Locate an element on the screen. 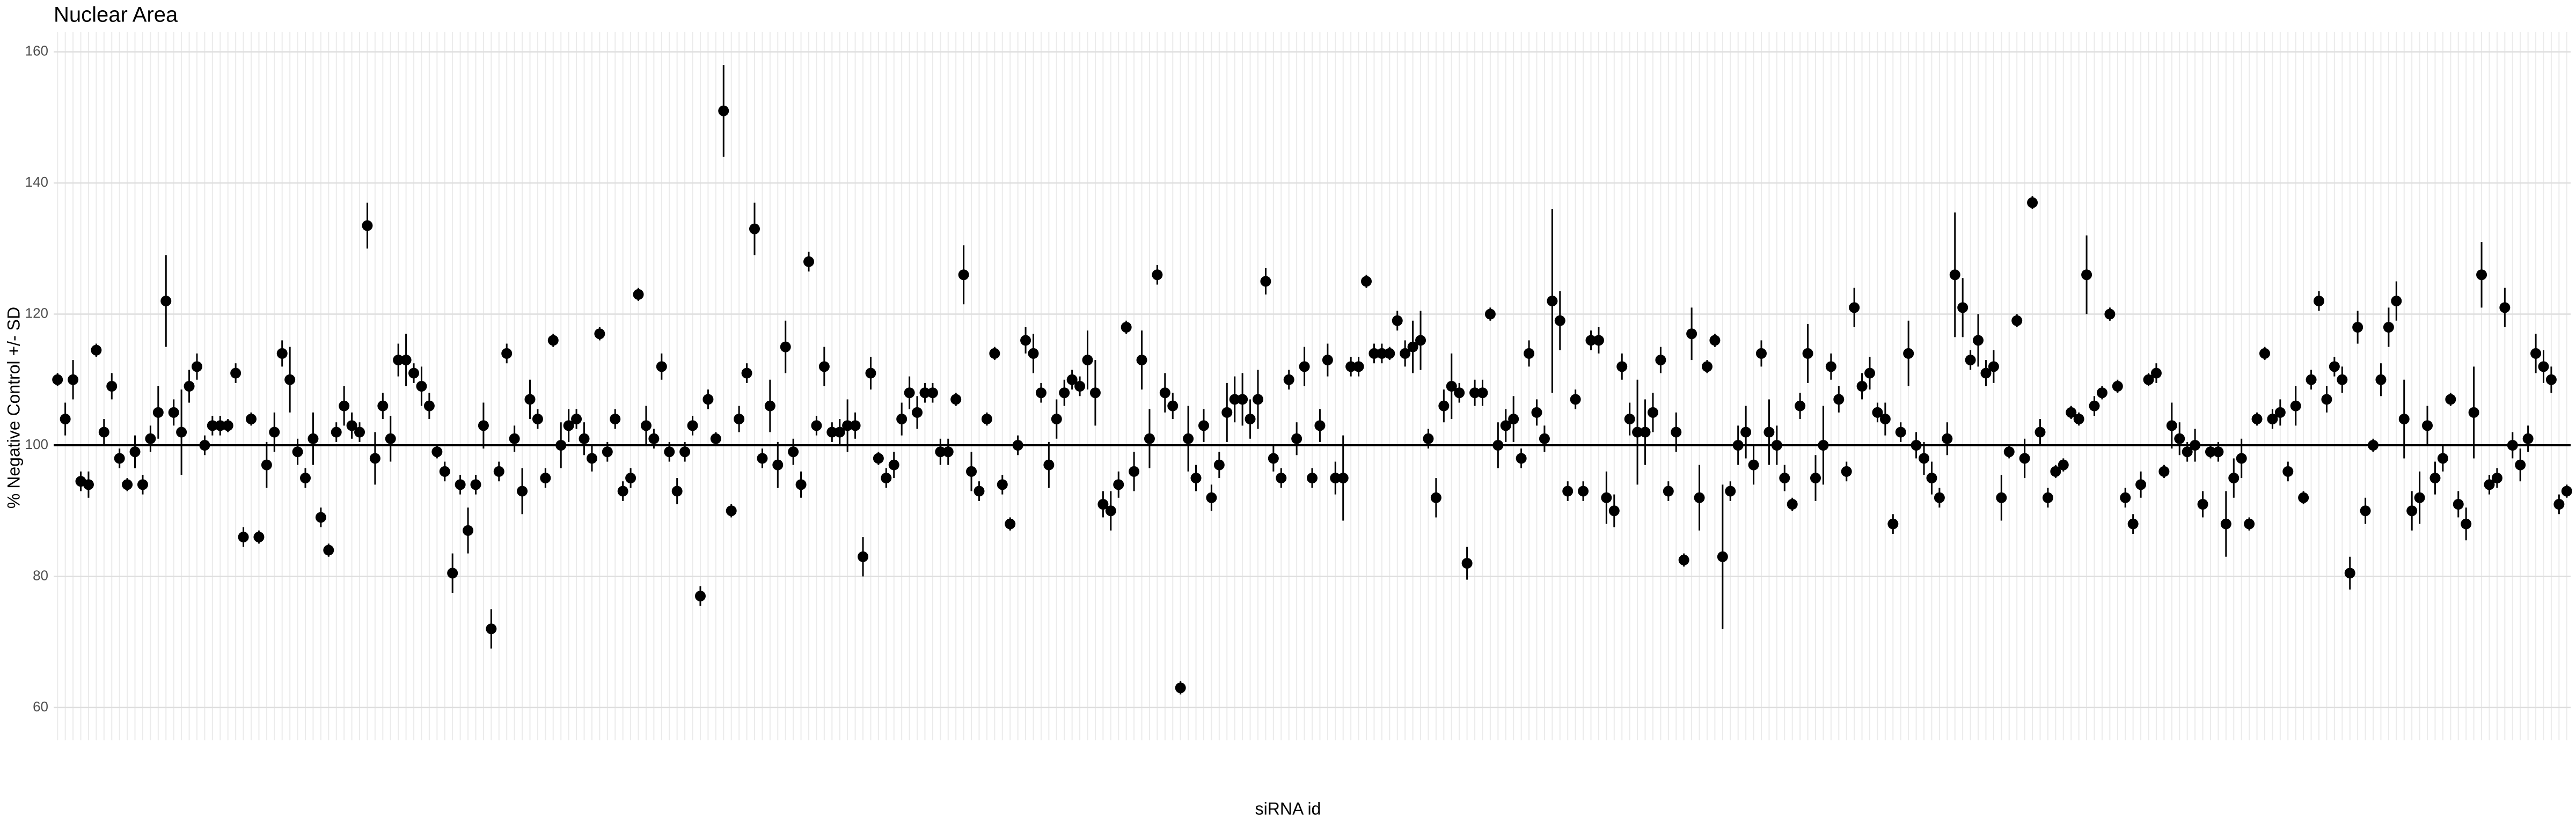 This screenshot has height=824, width=2576. y-axis-title: % Negative Control +/- SD is located at coordinates (13, 408).